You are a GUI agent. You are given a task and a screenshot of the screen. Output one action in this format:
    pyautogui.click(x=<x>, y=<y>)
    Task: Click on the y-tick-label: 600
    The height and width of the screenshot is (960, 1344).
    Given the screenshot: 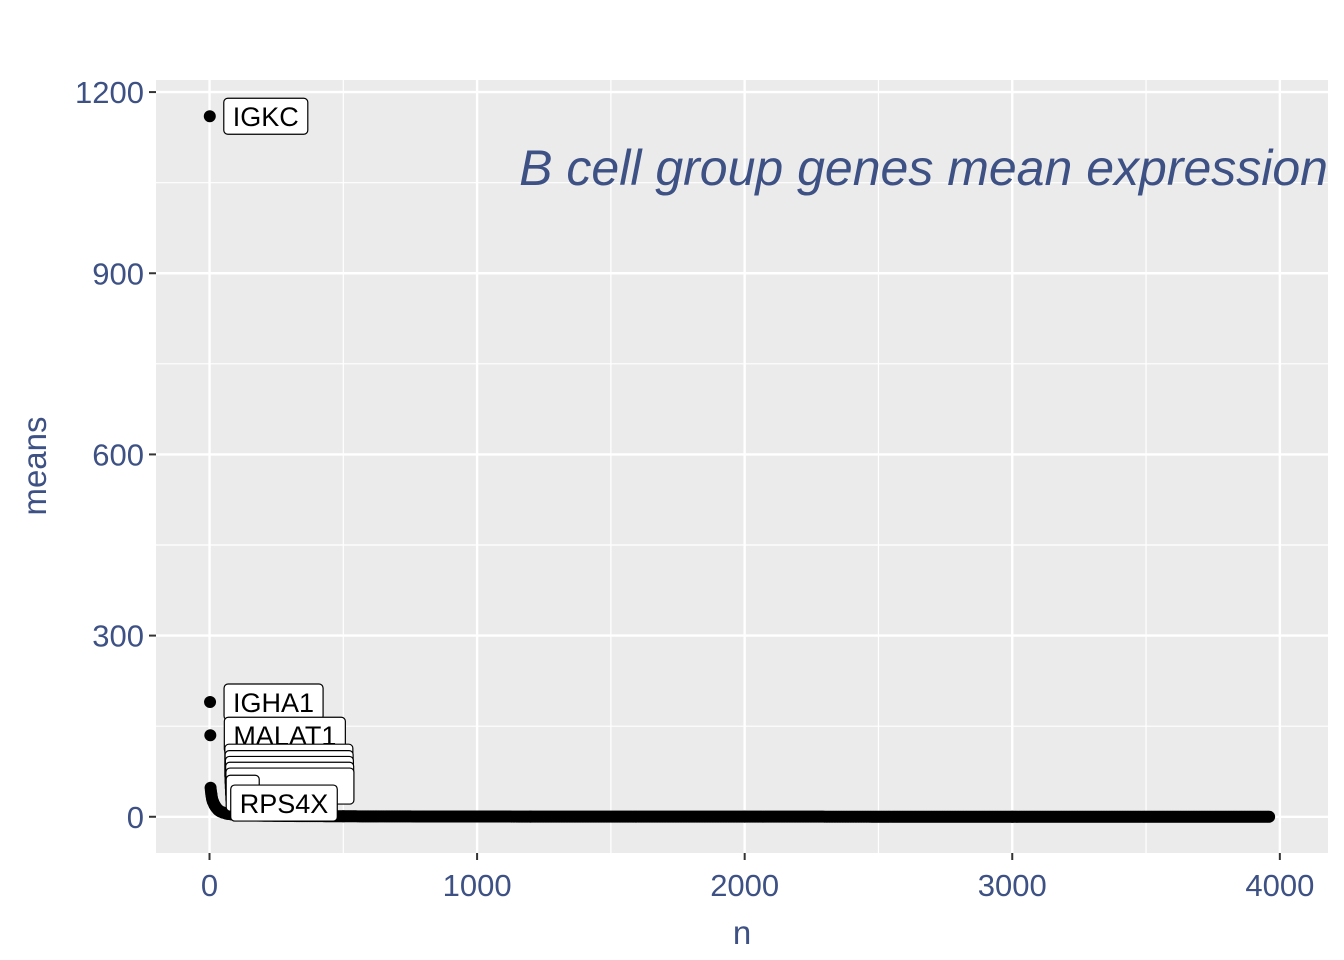 What is the action you would take?
    pyautogui.click(x=118, y=454)
    